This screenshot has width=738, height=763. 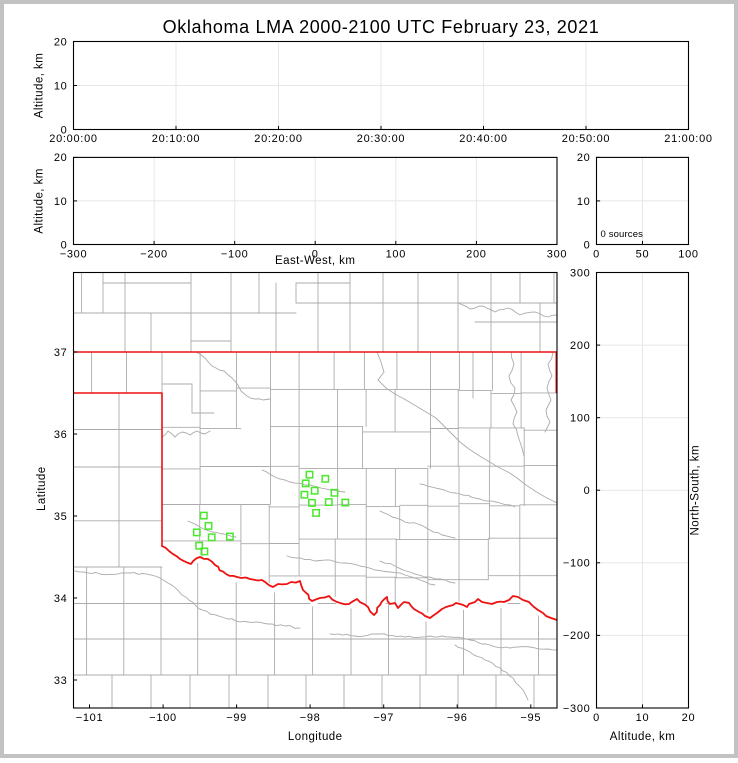 I want to click on svg-text: East-West, km, so click(x=315, y=261).